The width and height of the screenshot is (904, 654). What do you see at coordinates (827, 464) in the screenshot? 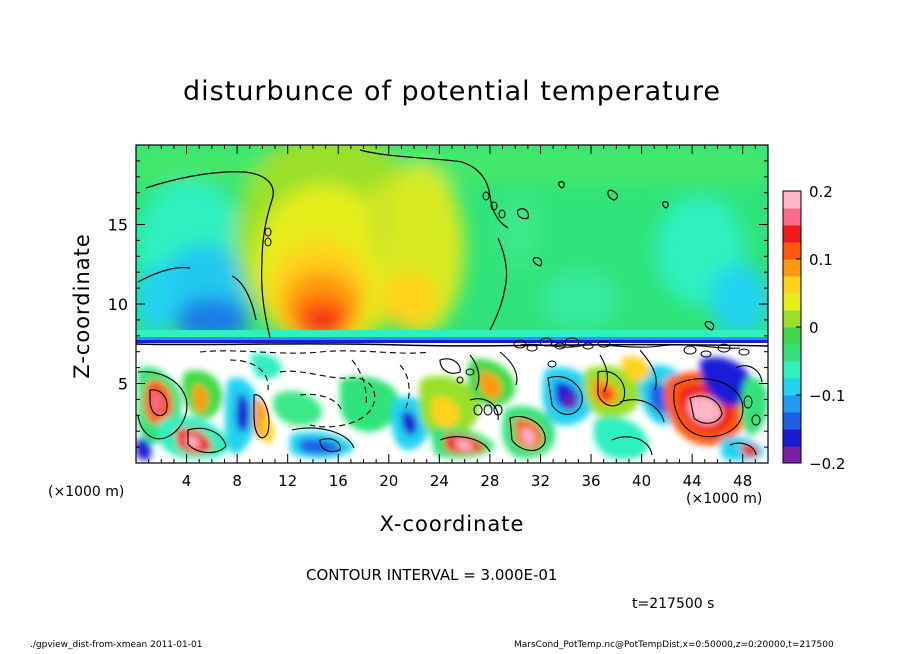
I see `colorbar-tick-label: −0.2` at bounding box center [827, 464].